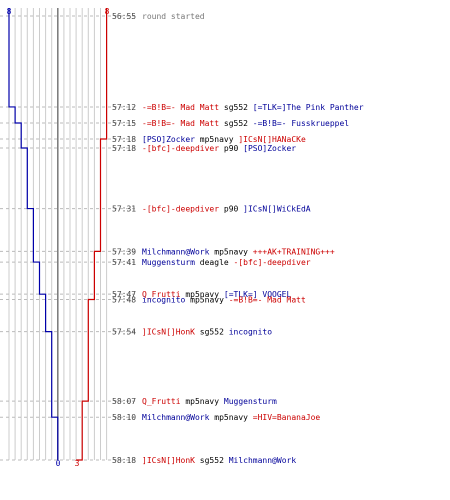 The image size is (450, 500). Describe the element at coordinates (124, 16) in the screenshot. I see `event-time: 56:55` at that location.